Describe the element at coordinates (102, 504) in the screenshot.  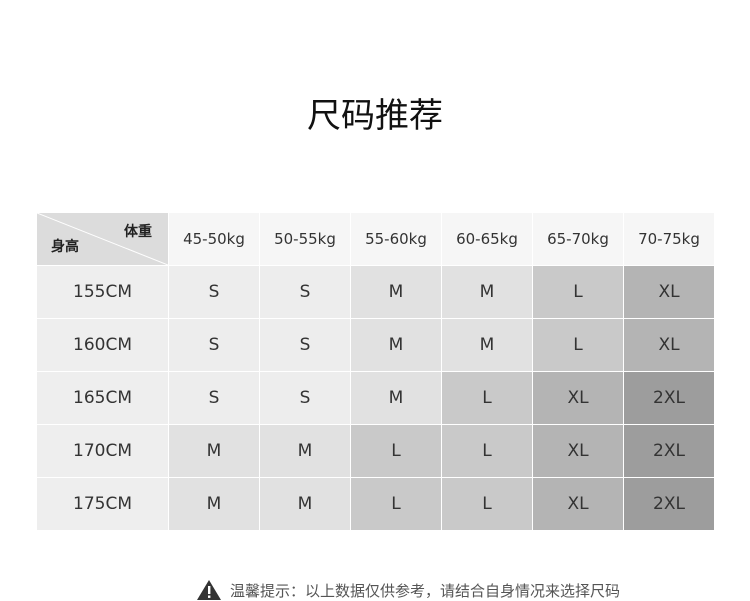
I see `height-cell: 175CM` at that location.